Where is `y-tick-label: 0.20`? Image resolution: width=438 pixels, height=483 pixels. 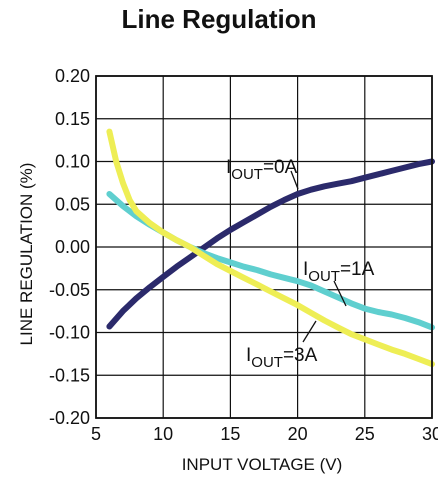 y-tick-label: 0.20 is located at coordinates (72, 76).